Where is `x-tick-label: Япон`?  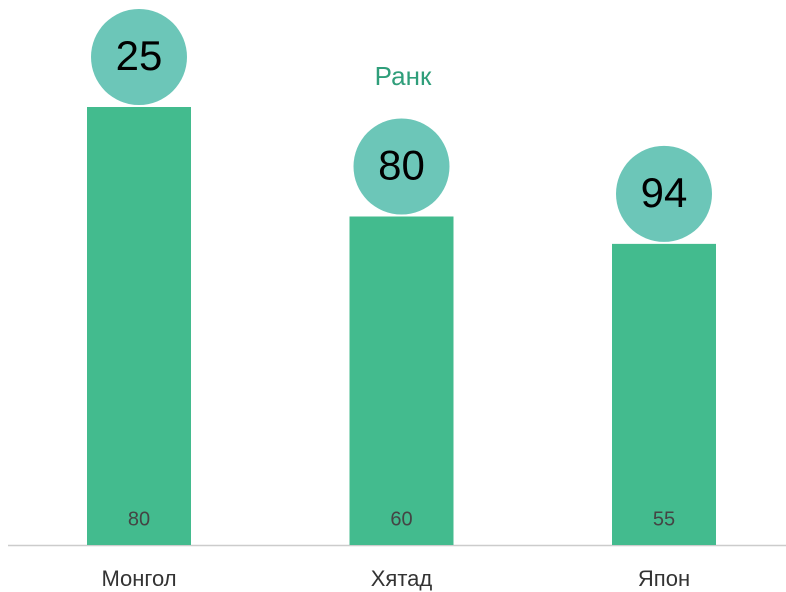
x-tick-label: Япон is located at coordinates (664, 578).